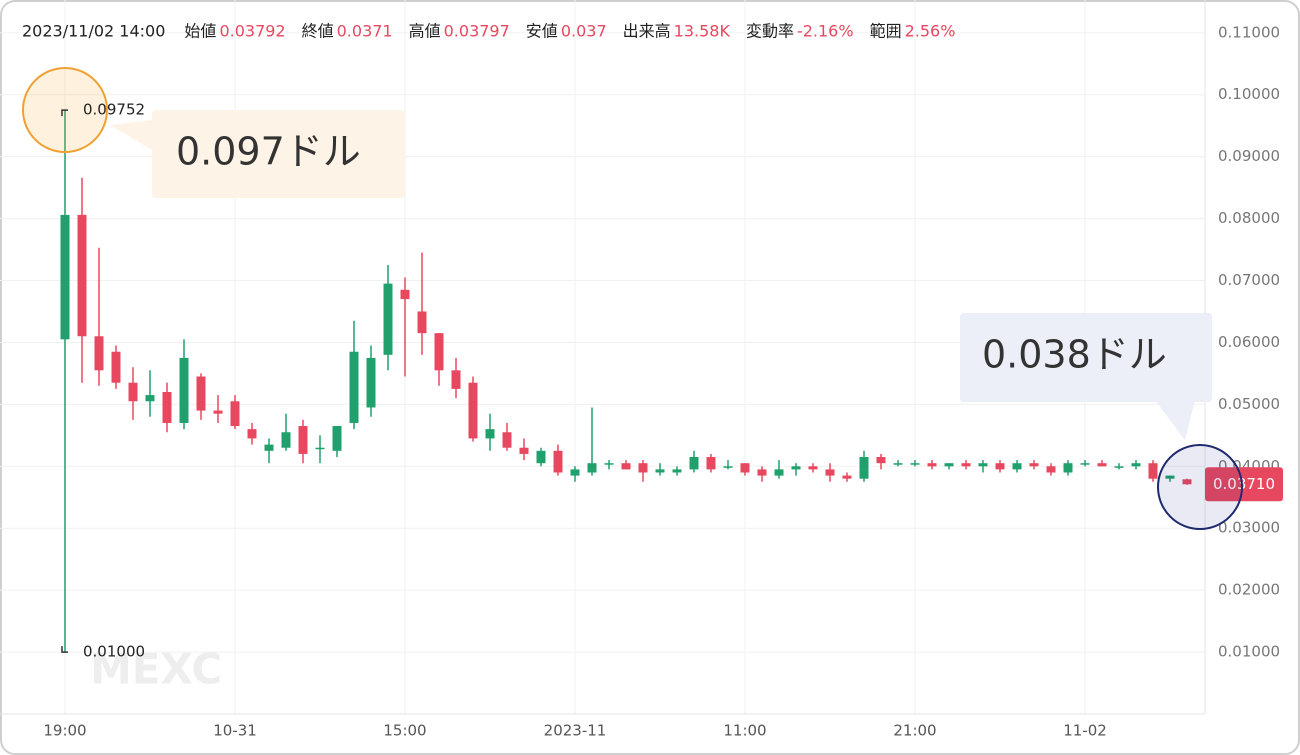  Describe the element at coordinates (64, 113) in the screenshot. I see `high-marker` at that location.